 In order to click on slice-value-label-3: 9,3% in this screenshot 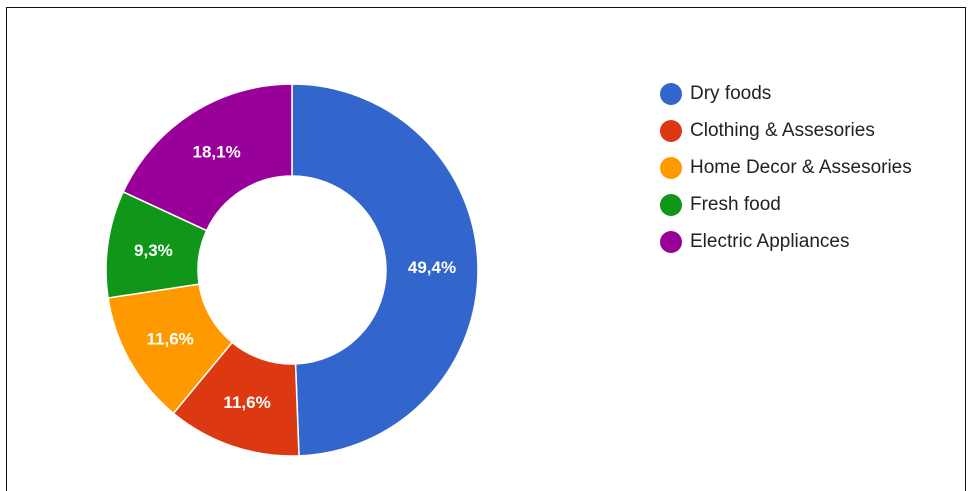, I will do `click(153, 250)`.